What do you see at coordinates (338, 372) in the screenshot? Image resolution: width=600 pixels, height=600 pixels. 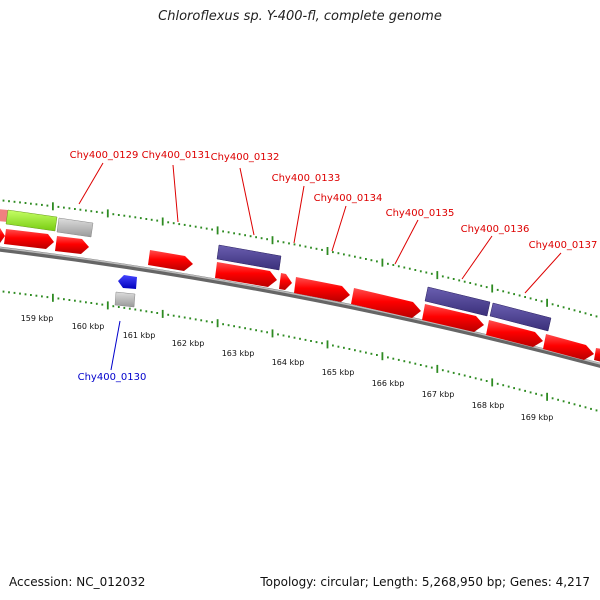 I see `scale-label: 165 kbp` at bounding box center [338, 372].